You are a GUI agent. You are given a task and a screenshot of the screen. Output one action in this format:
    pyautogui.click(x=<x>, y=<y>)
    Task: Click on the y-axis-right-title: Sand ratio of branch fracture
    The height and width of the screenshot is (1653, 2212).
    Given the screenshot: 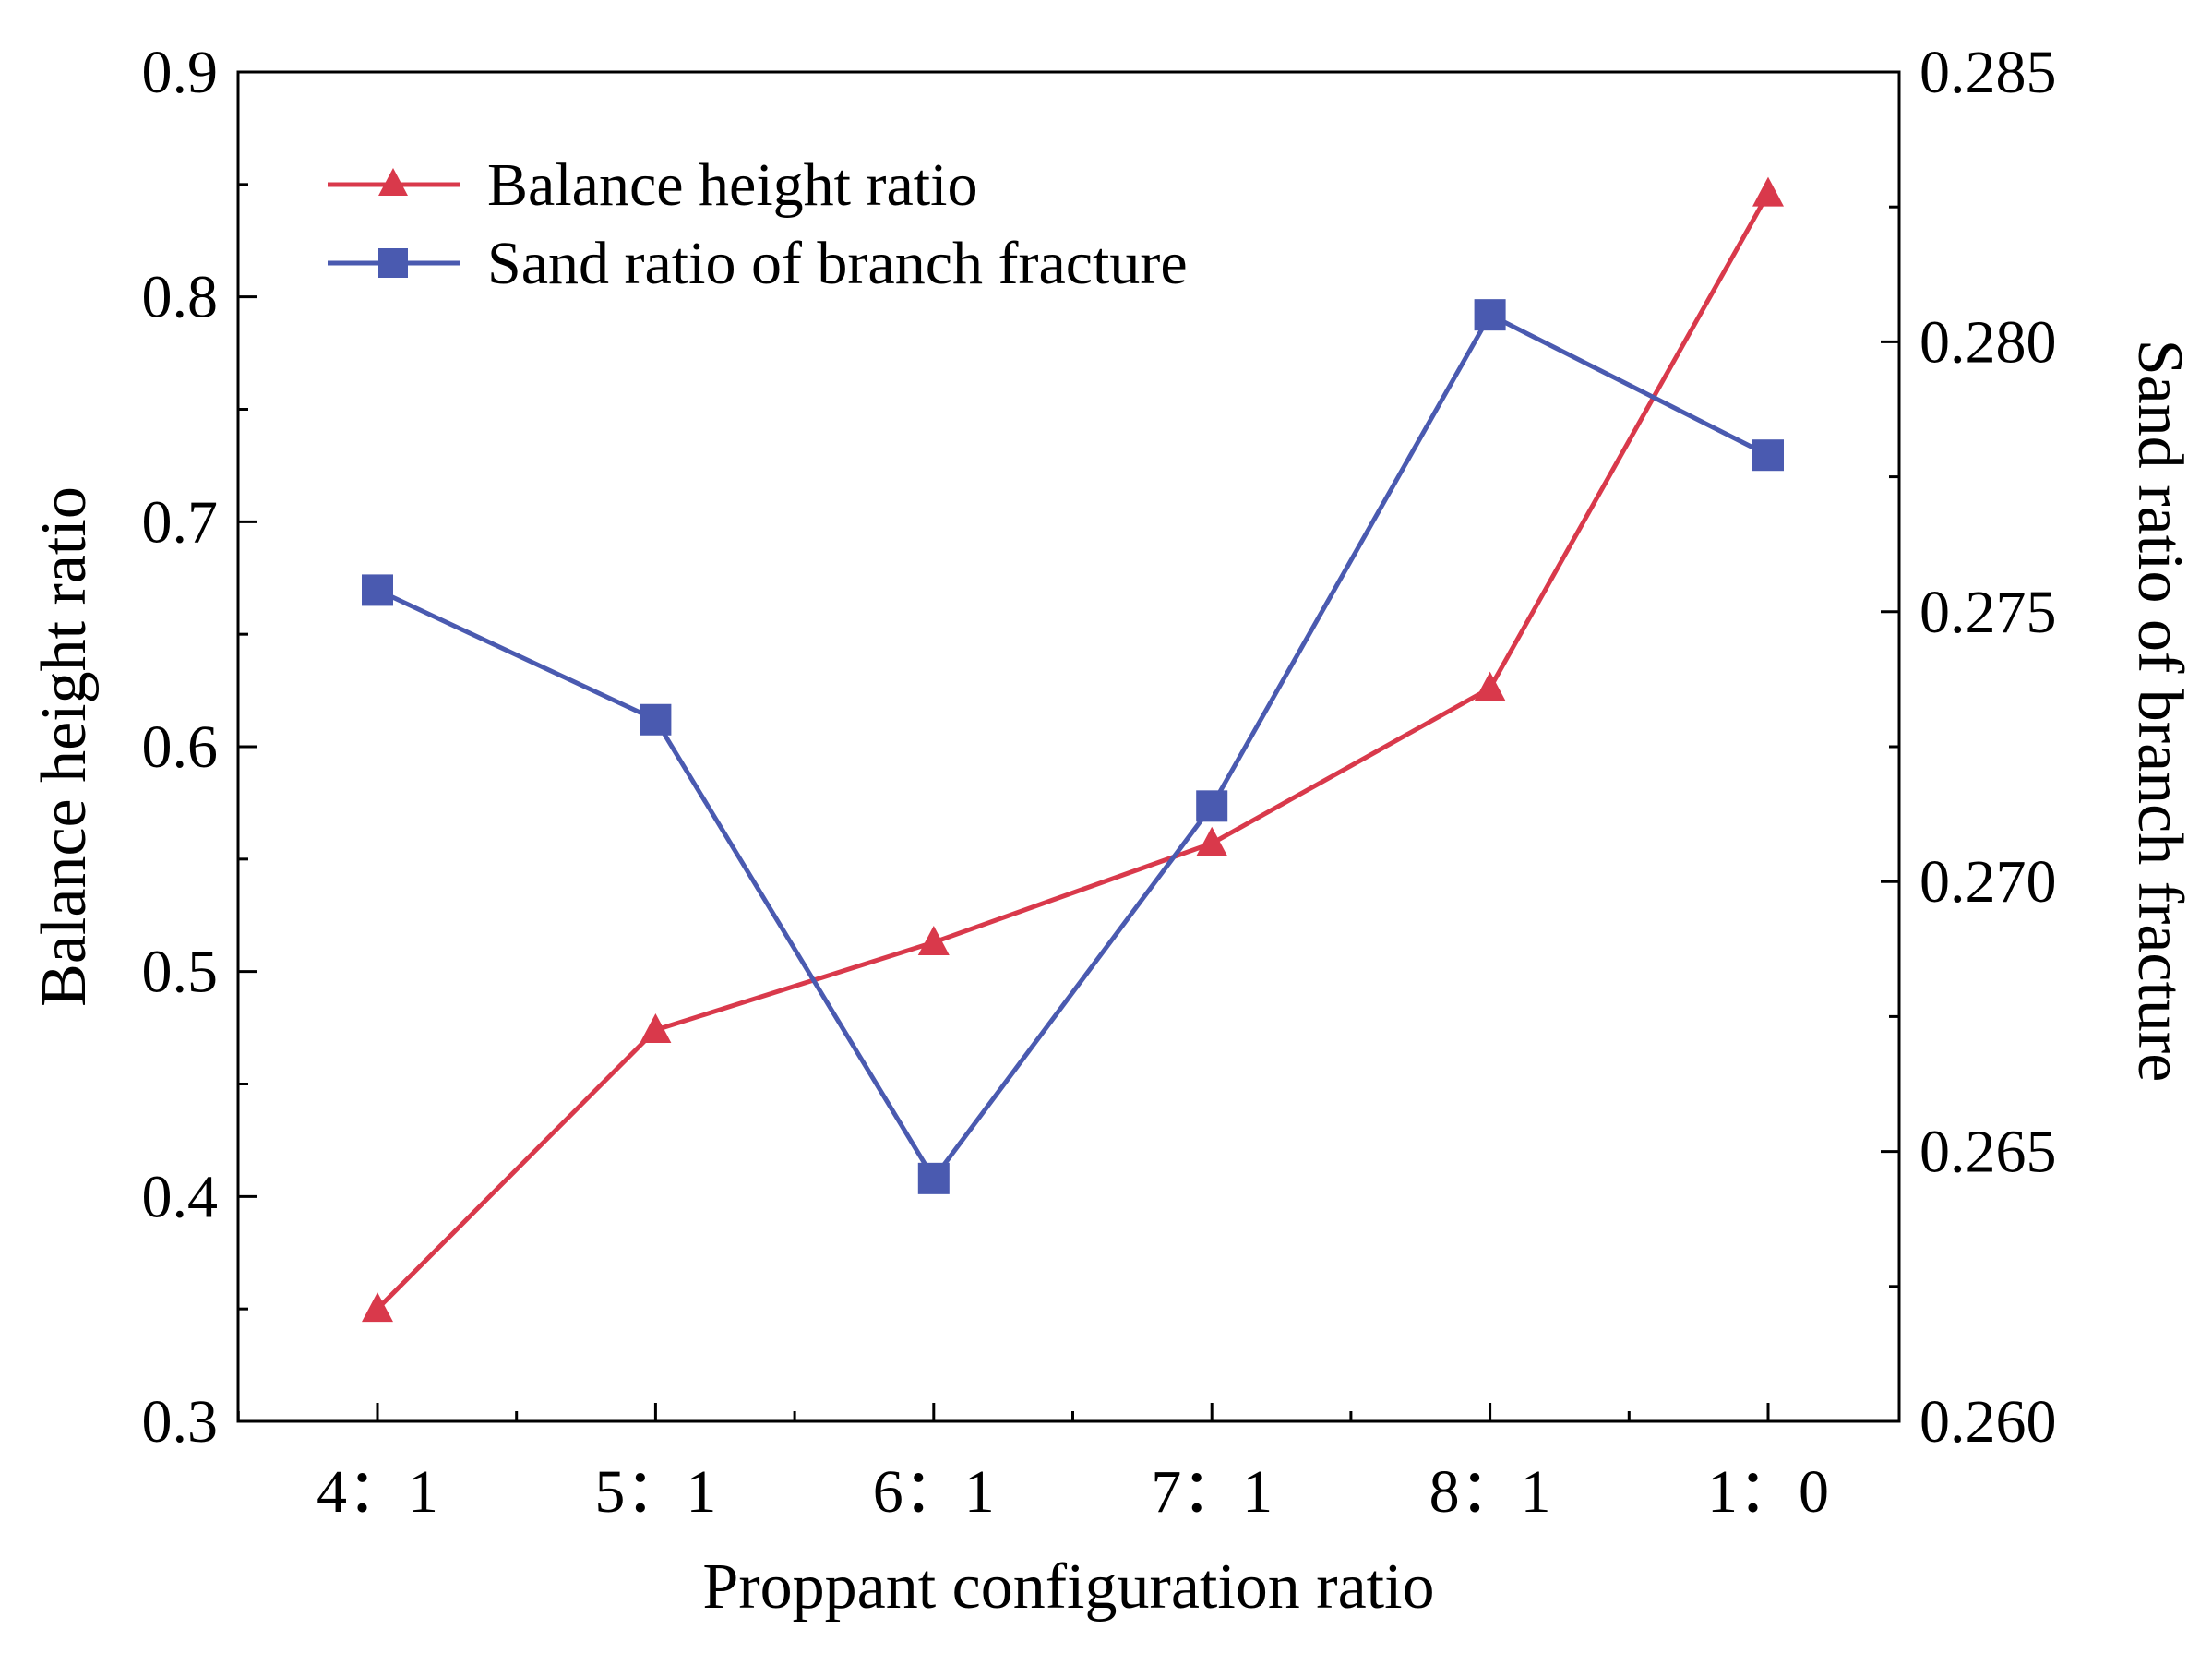 What is the action you would take?
    pyautogui.click(x=2159, y=711)
    